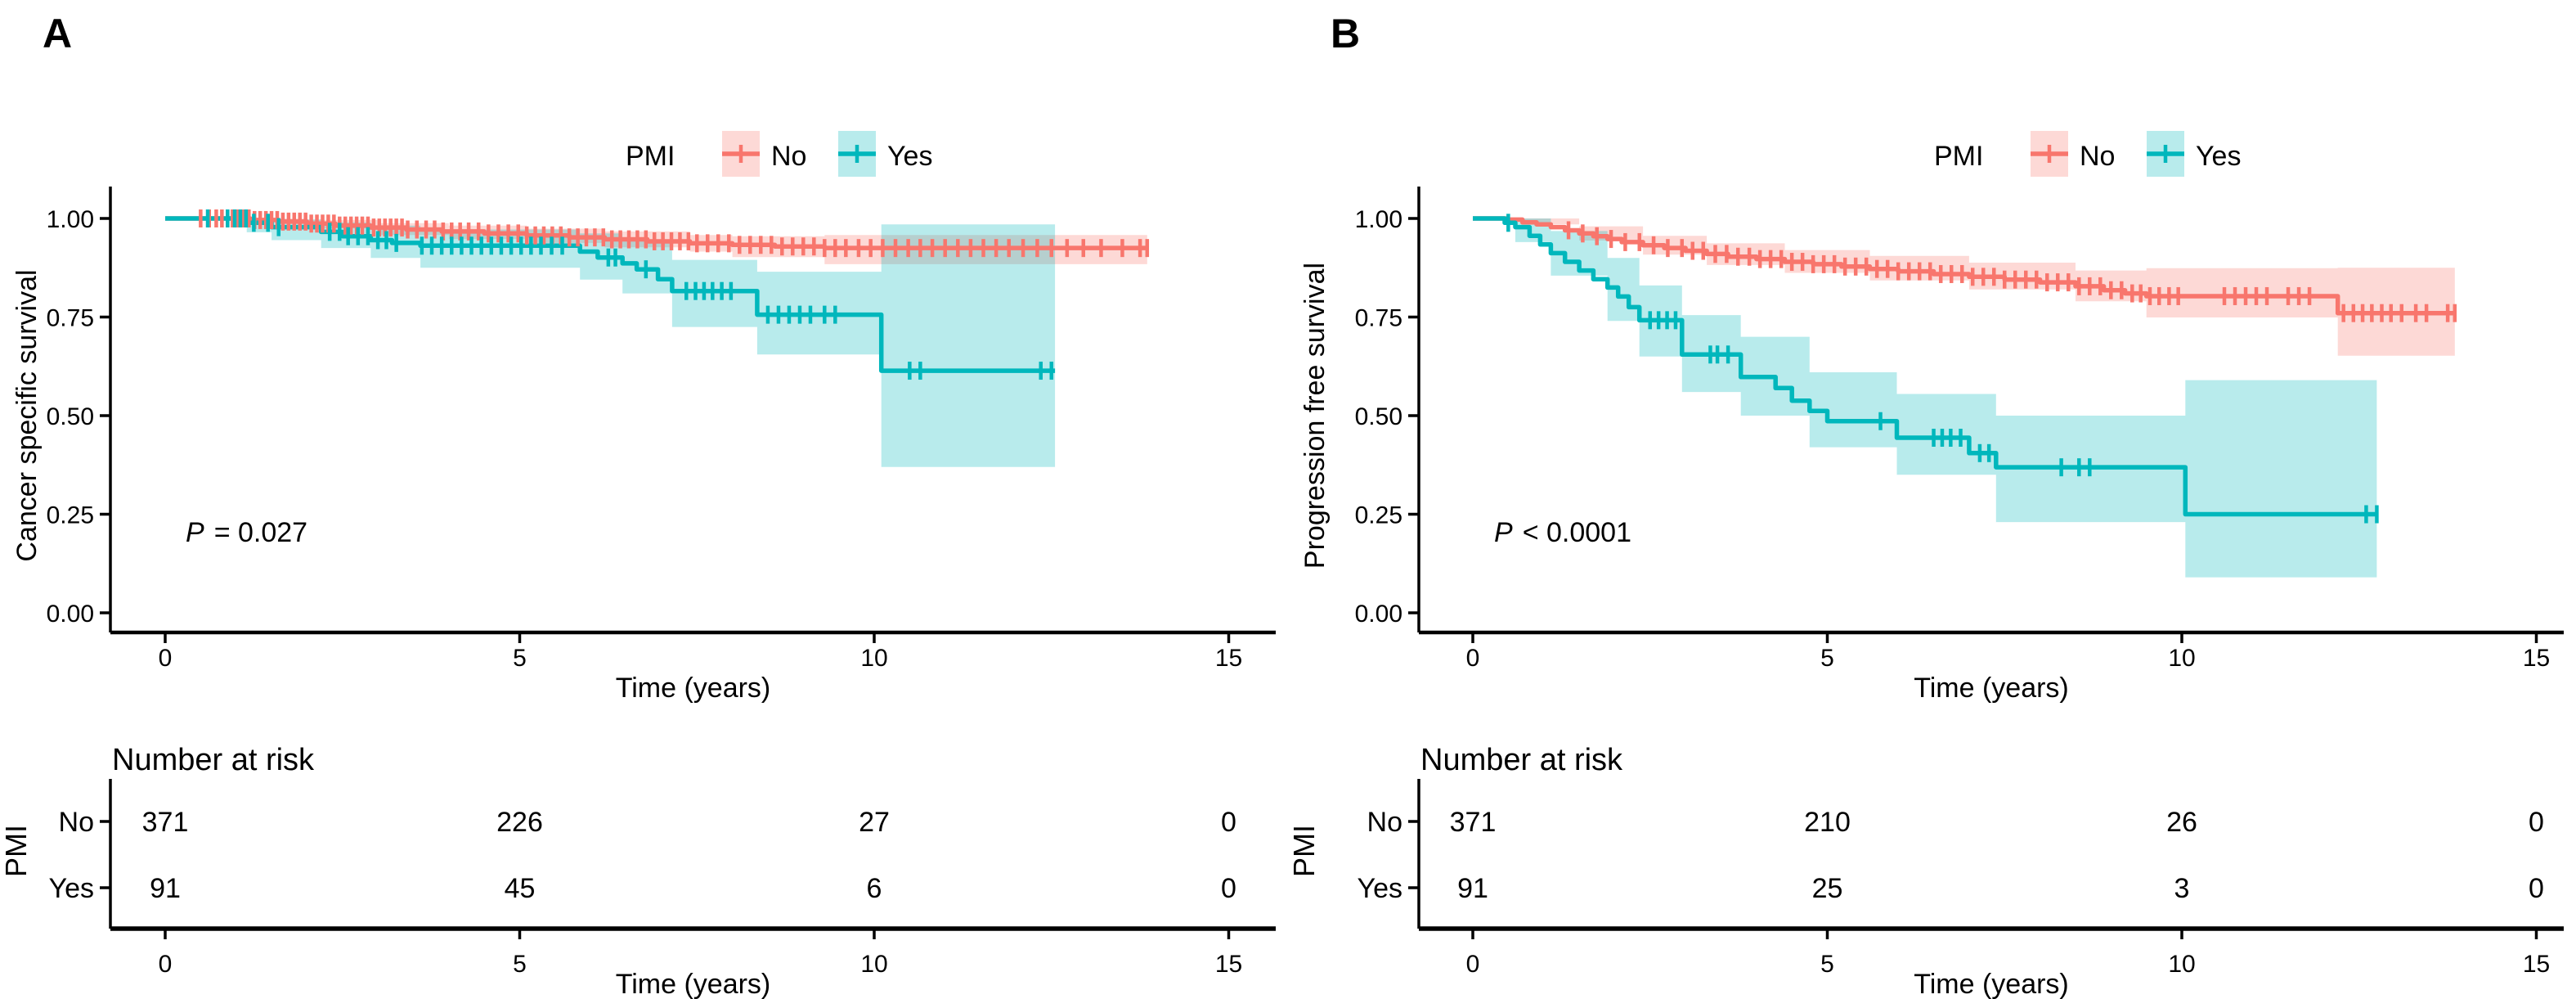  What do you see at coordinates (2012, 272) in the screenshot?
I see `censor-marks-no` at bounding box center [2012, 272].